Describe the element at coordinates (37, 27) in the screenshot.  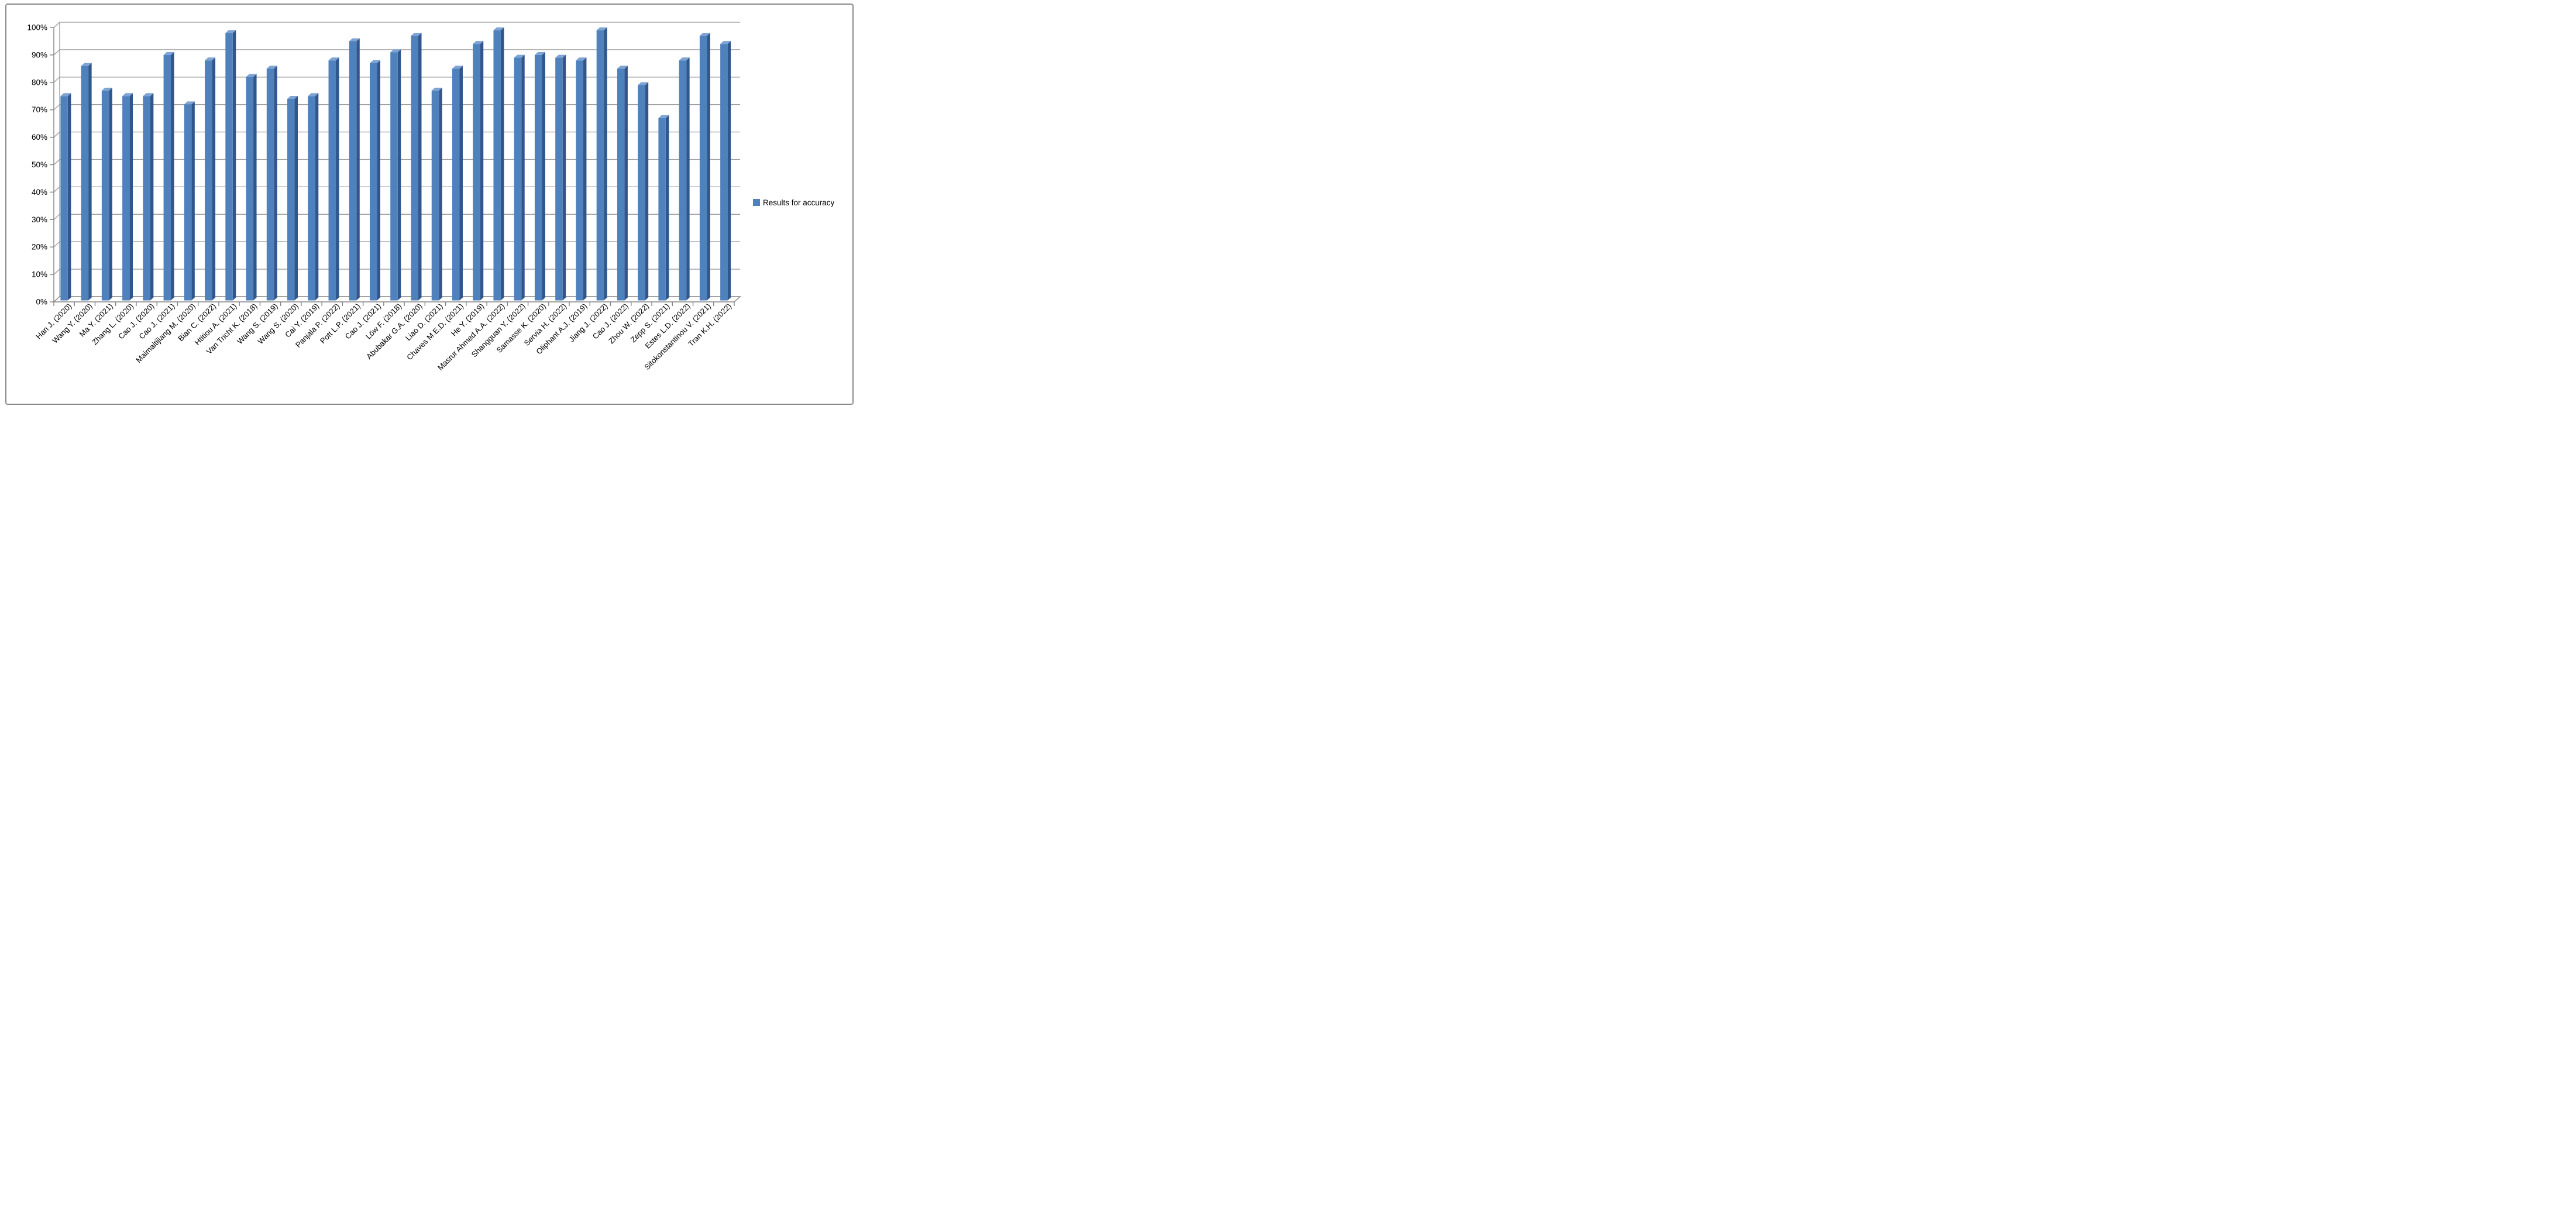
I see `y-tick-label: 100%` at that location.